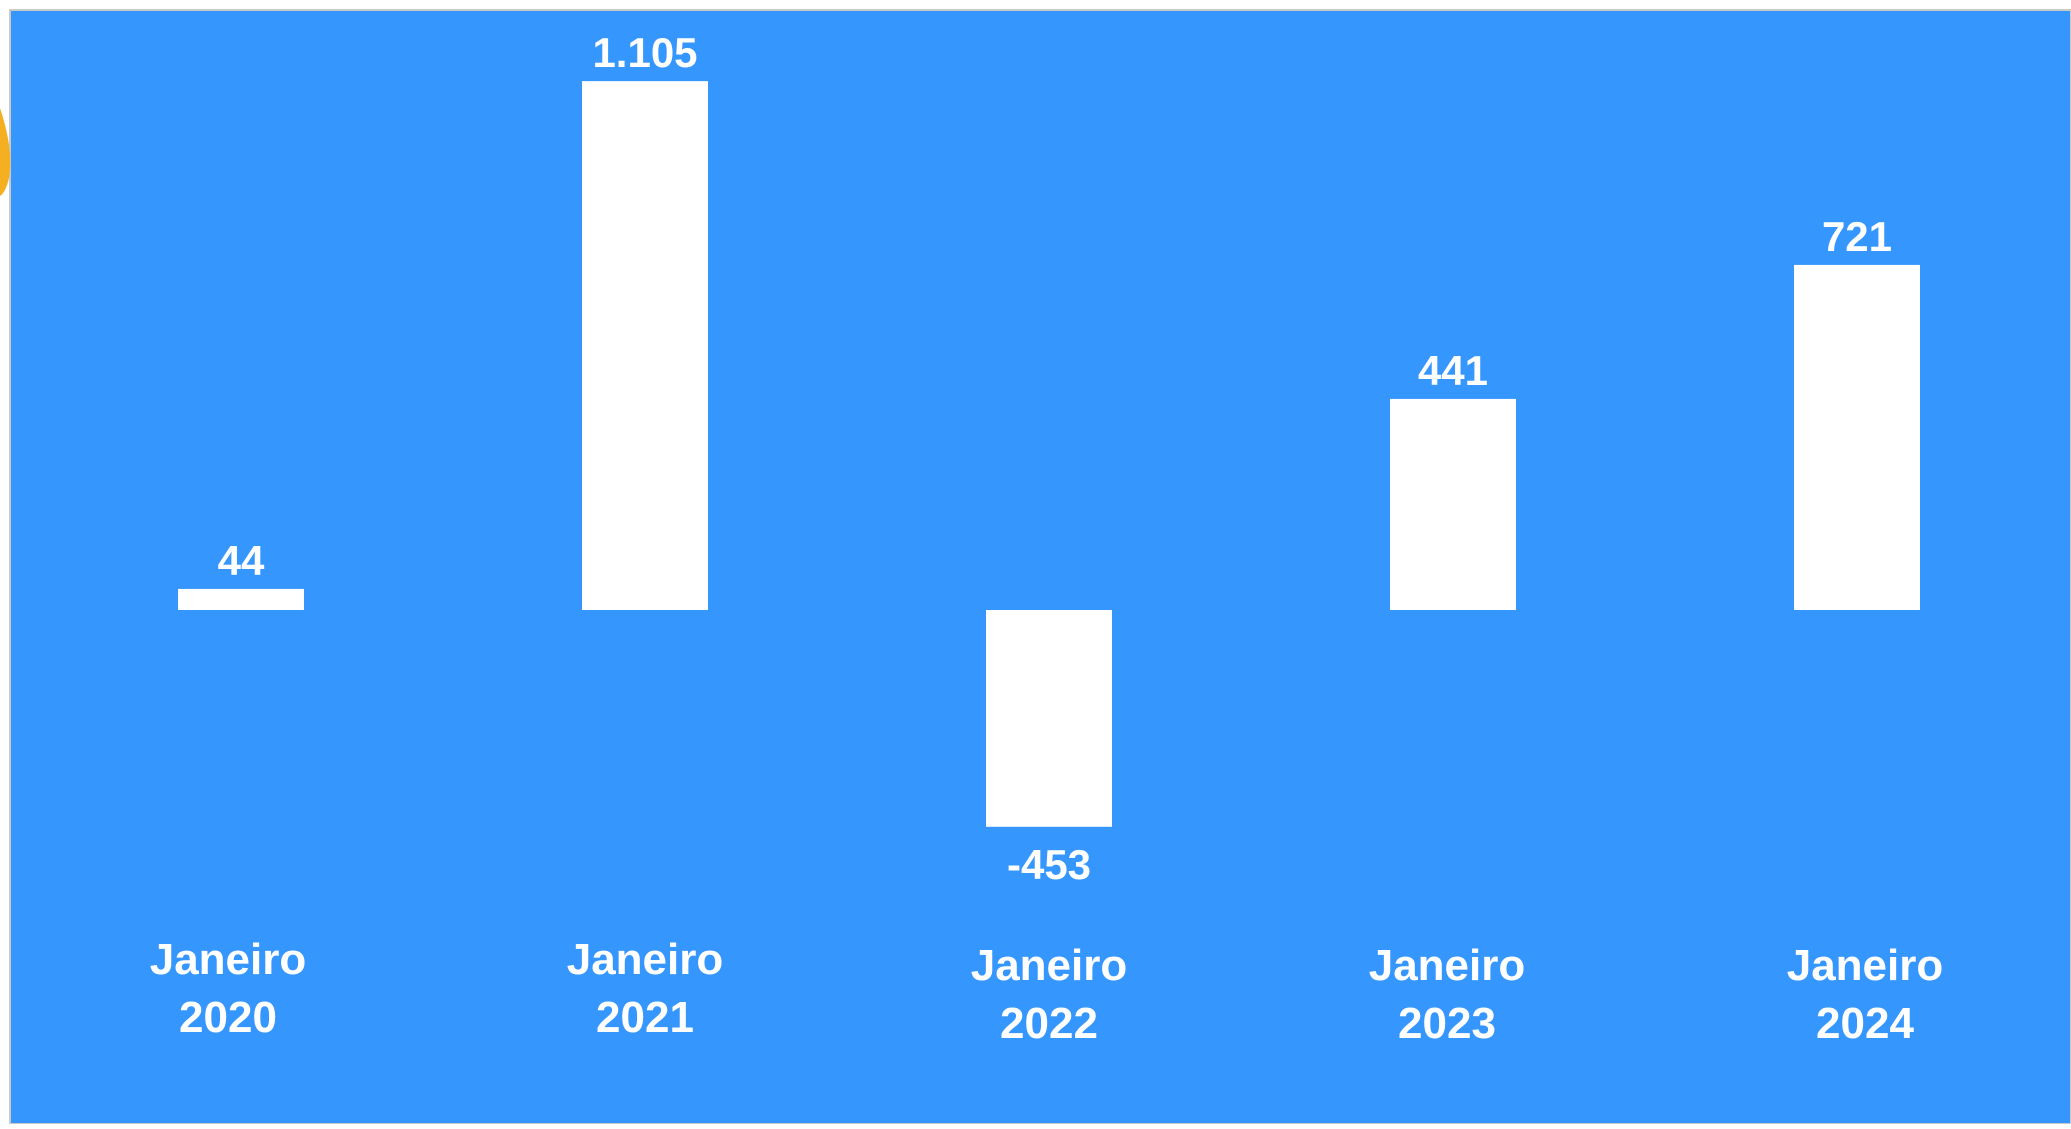 Image resolution: width=2071 pixels, height=1129 pixels. I want to click on category-year-label-2022: 2022, so click(1049, 1023).